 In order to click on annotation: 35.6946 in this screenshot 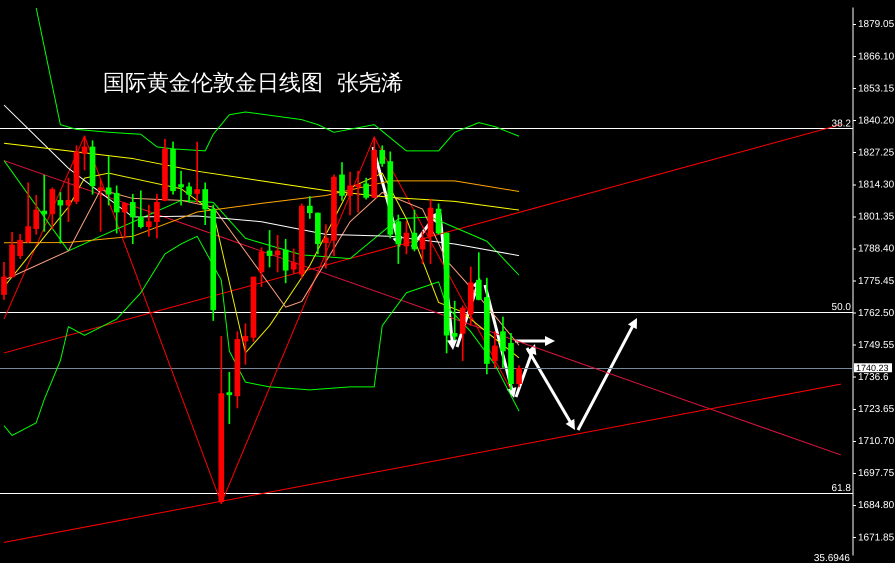, I will do `click(832, 558)`.